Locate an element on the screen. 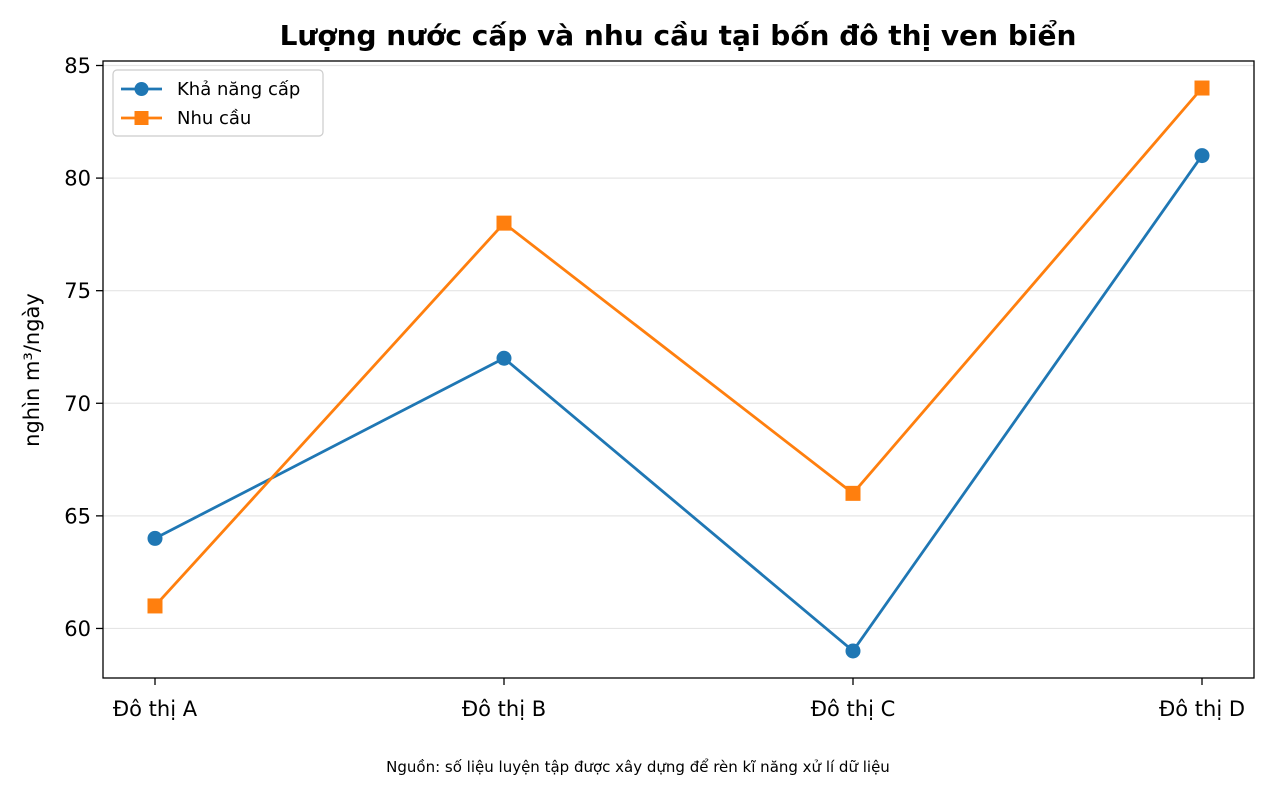  x-tick-label: Đô thị B is located at coordinates (504, 709).